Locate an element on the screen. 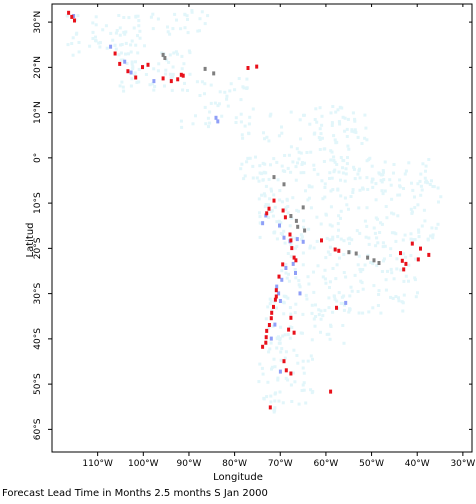 Image resolution: width=476 pixels, height=504 pixels. lat-tick-label: 10°N is located at coordinates (38, 112).